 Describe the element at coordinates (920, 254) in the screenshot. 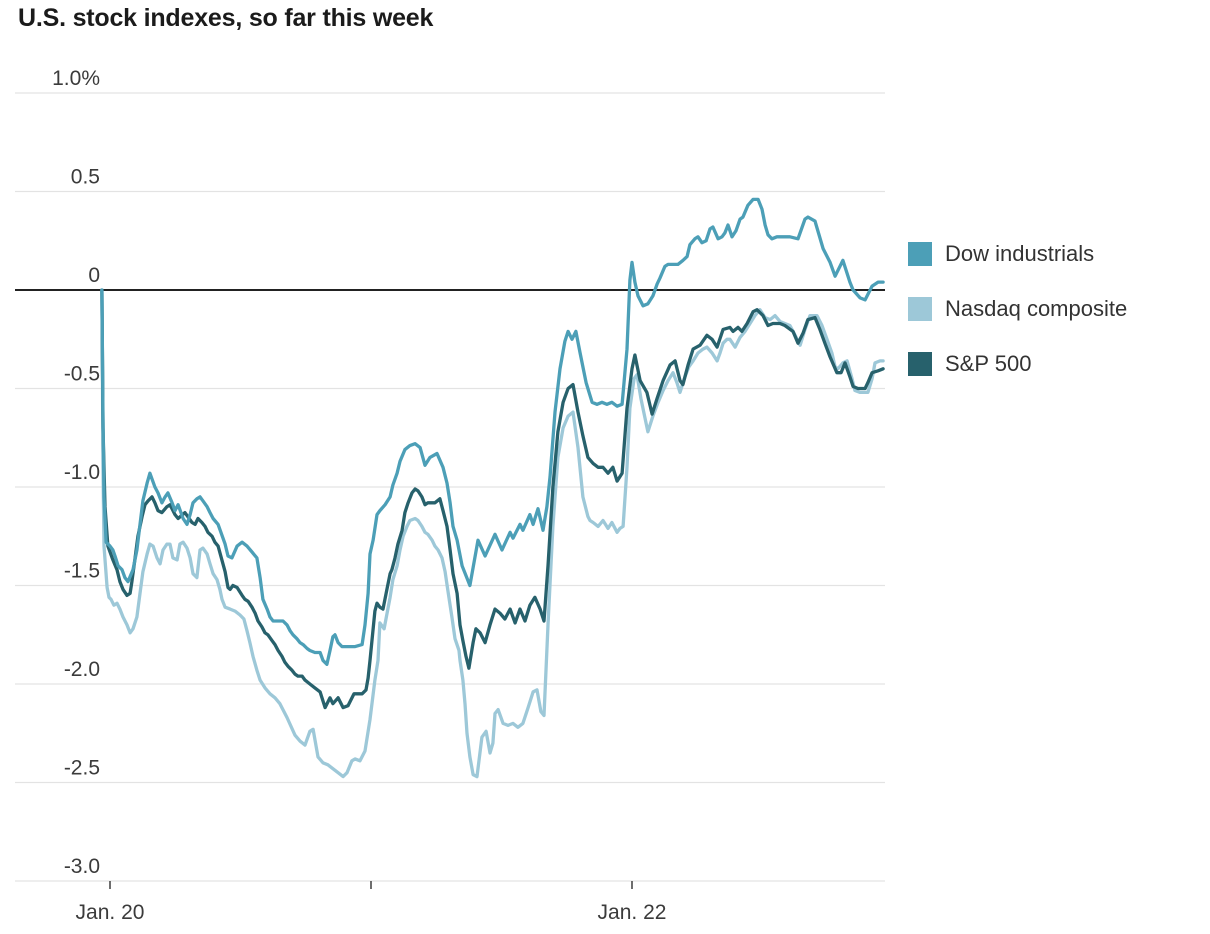

I see `dow-swatch-icon` at that location.